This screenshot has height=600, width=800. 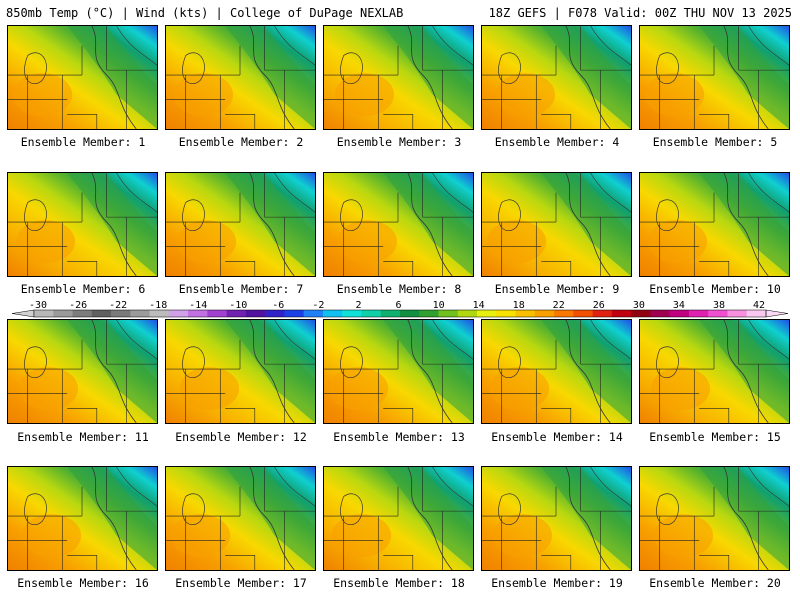 What do you see at coordinates (398, 305) in the screenshot?
I see `colorbar-tick-label: 6` at bounding box center [398, 305].